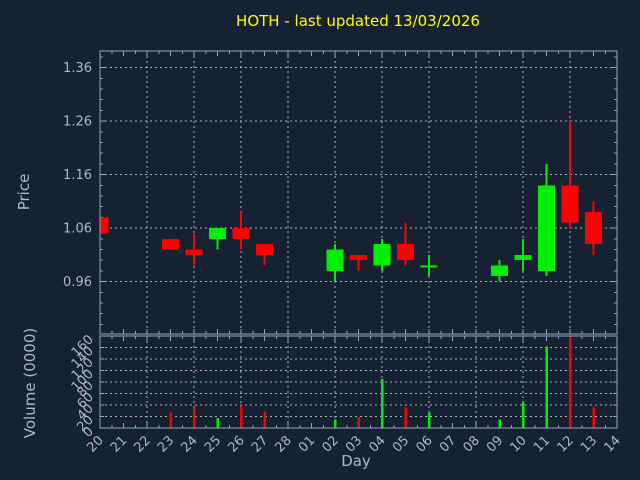 This screenshot has height=480, width=640. I want to click on x-tick-label: 07, so click(448, 444).